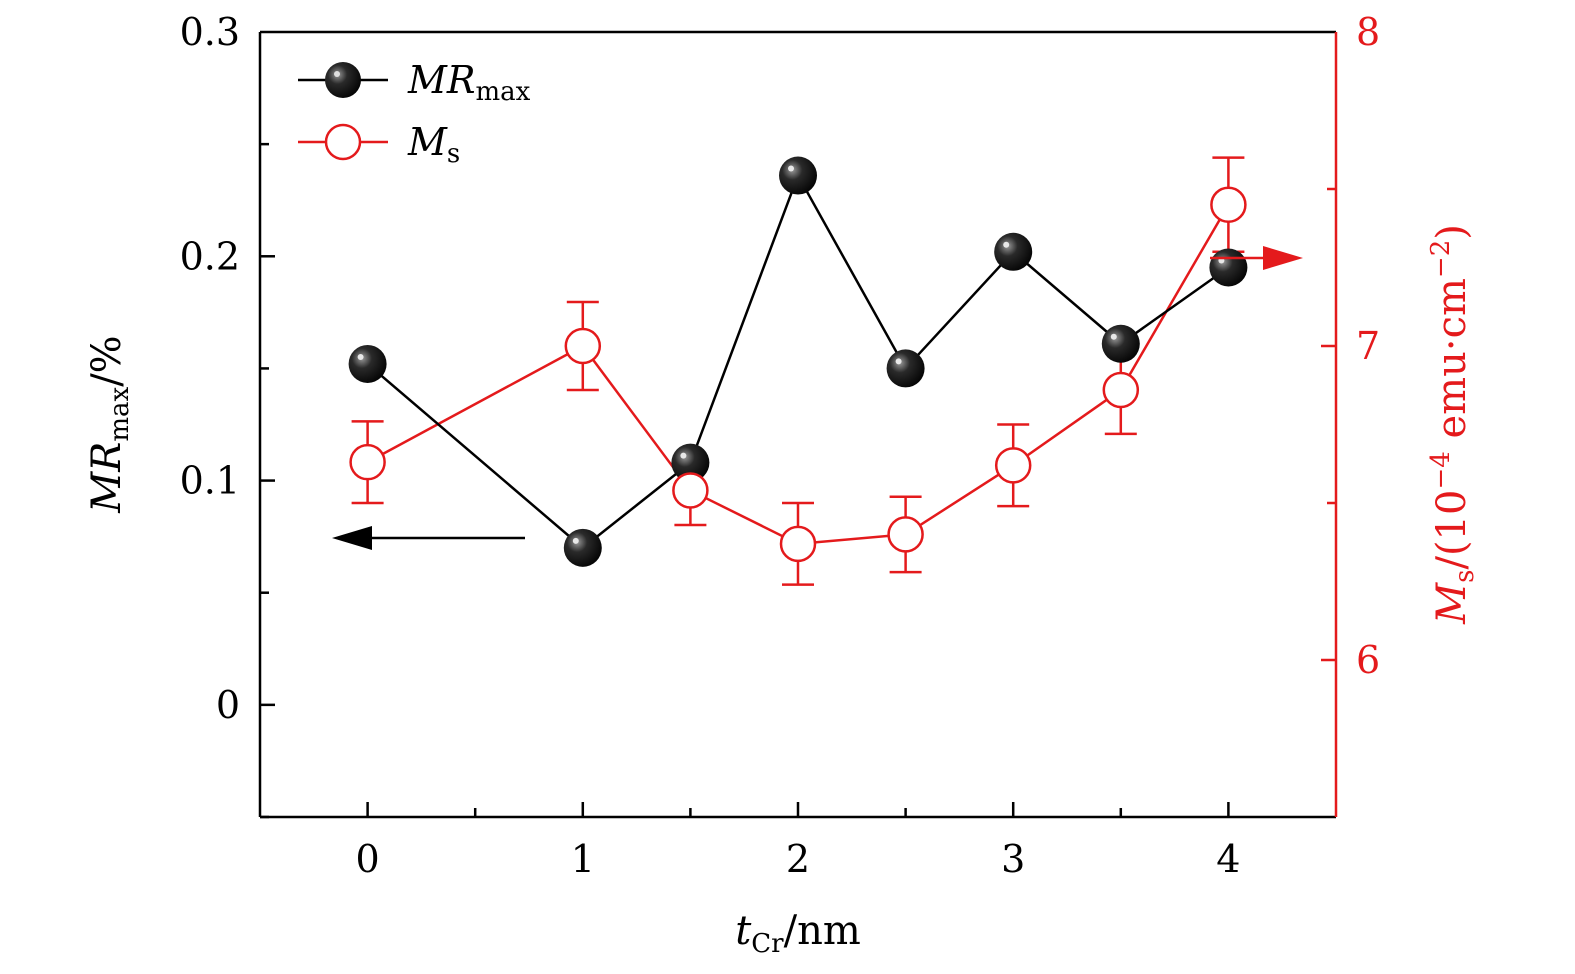 The width and height of the screenshot is (1575, 974). What do you see at coordinates (1368, 660) in the screenshot?
I see `y-right-tick-label: 6` at bounding box center [1368, 660].